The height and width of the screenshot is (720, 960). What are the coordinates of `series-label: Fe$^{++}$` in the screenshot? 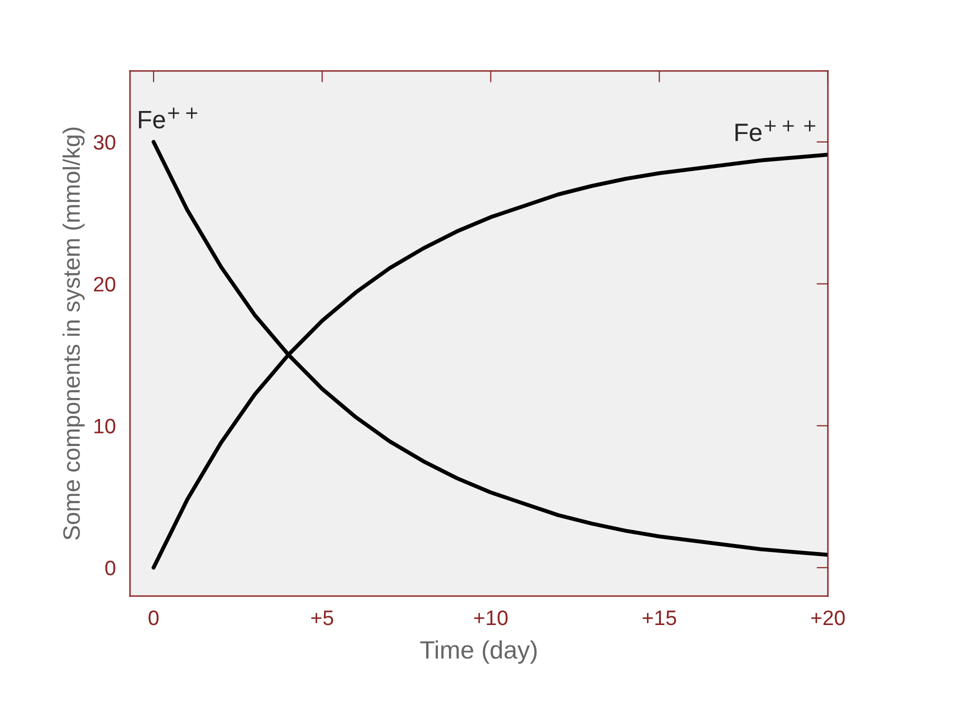 It's located at (168, 118).